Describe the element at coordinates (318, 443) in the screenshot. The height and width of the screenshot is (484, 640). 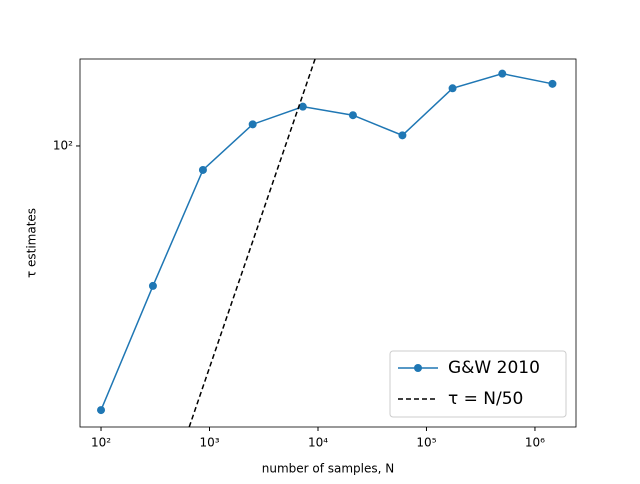
I see `x-tick-label: 10⁴` at that location.